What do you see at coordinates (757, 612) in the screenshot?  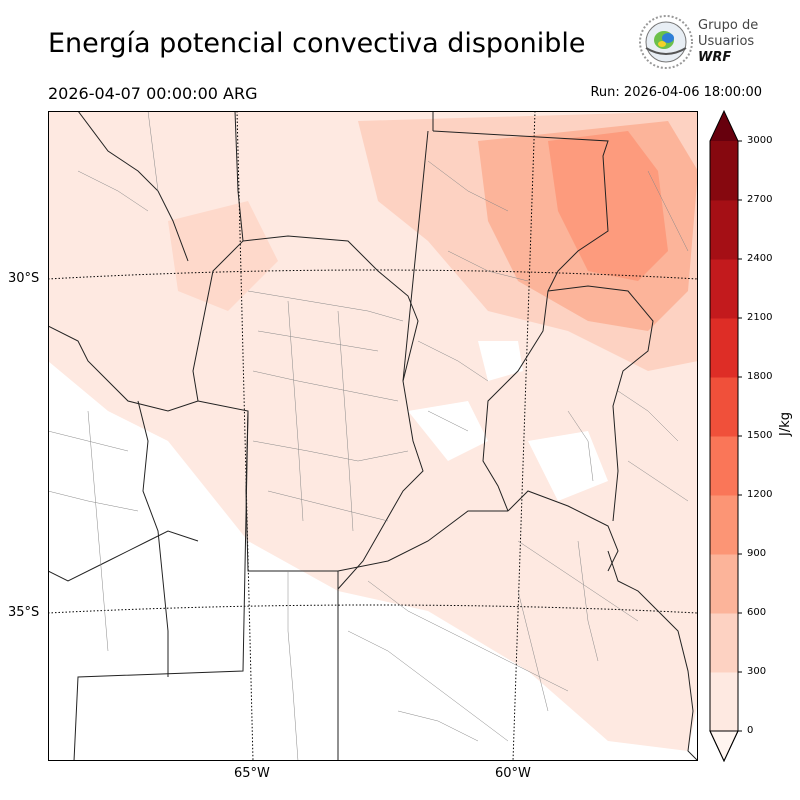 I see `colorbar-tick: 600` at bounding box center [757, 612].